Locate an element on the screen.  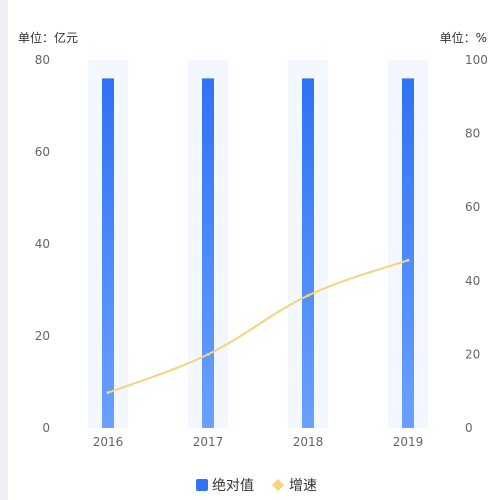
right-axis-unit: 单位：% is located at coordinates (463, 37).